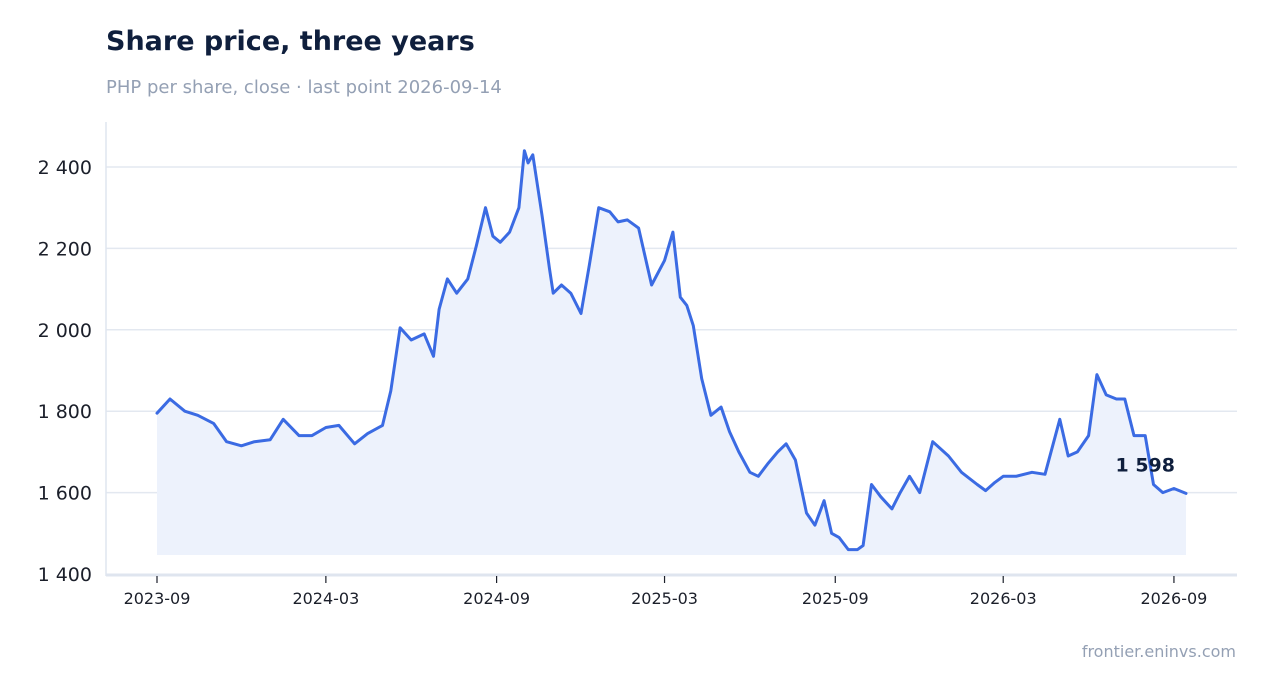 Image resolution: width=1268 pixels, height=693 pixels. I want to click on x-tick-label: 2023-09, so click(157, 598).